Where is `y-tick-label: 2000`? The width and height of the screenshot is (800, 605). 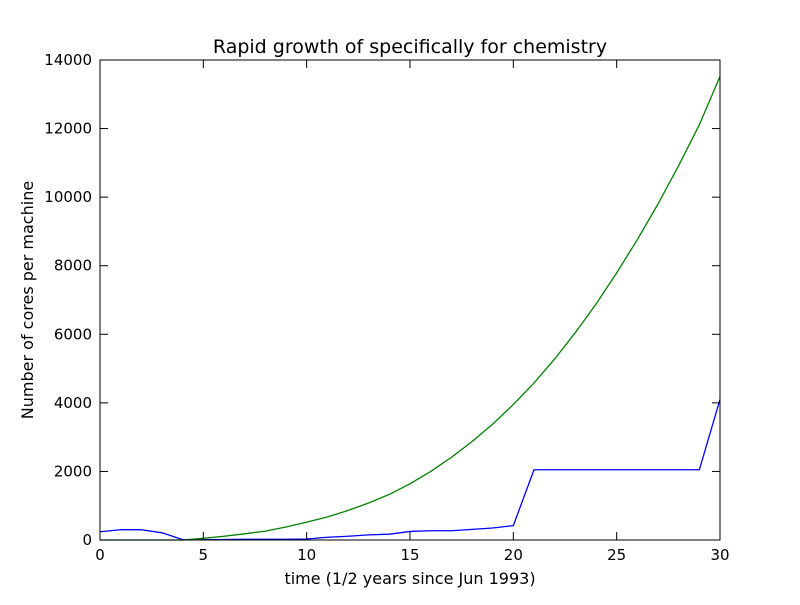 y-tick-label: 2000 is located at coordinates (73, 471).